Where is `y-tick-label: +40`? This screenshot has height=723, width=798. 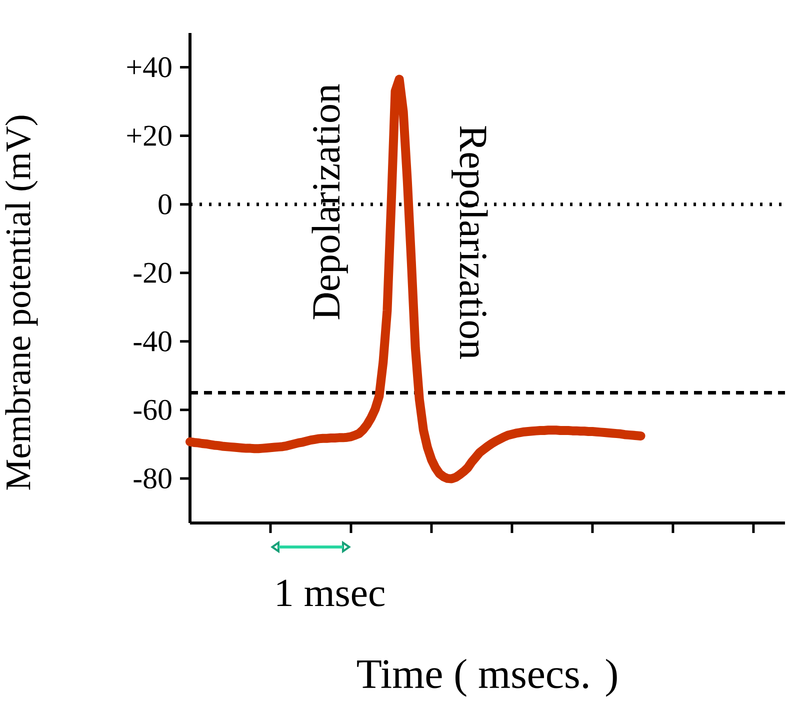
y-tick-label: +40 is located at coordinates (149, 67).